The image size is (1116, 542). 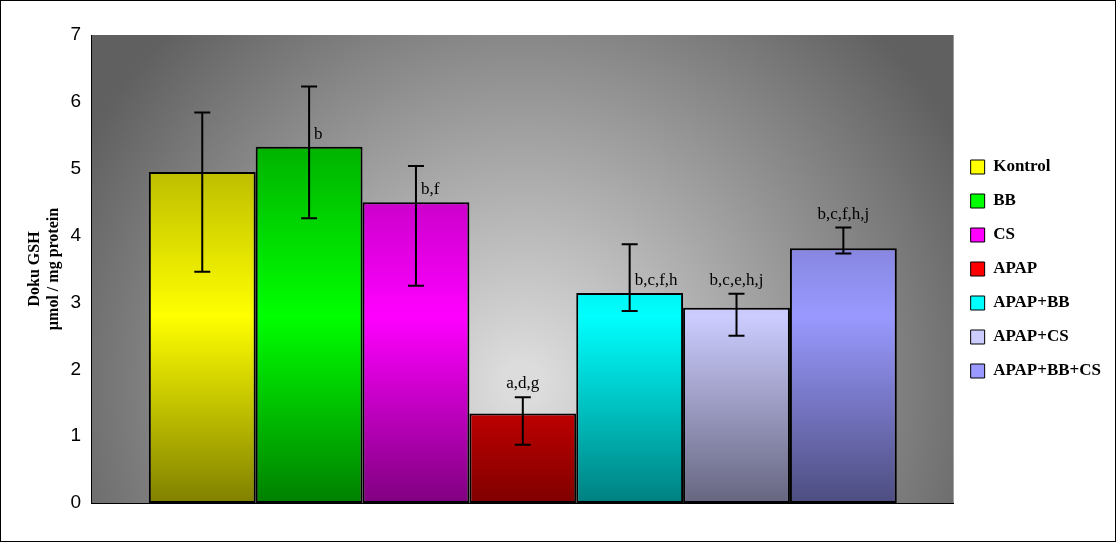 I want to click on legend-label: APAP+BB+CS, so click(x=1047, y=370).